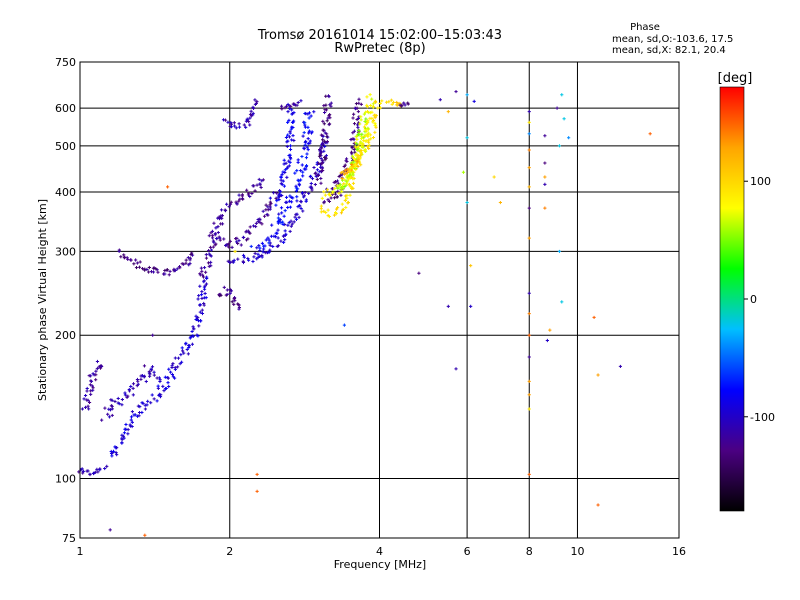  Describe the element at coordinates (65, 479) in the screenshot. I see `y-tick-label: 100` at that location.